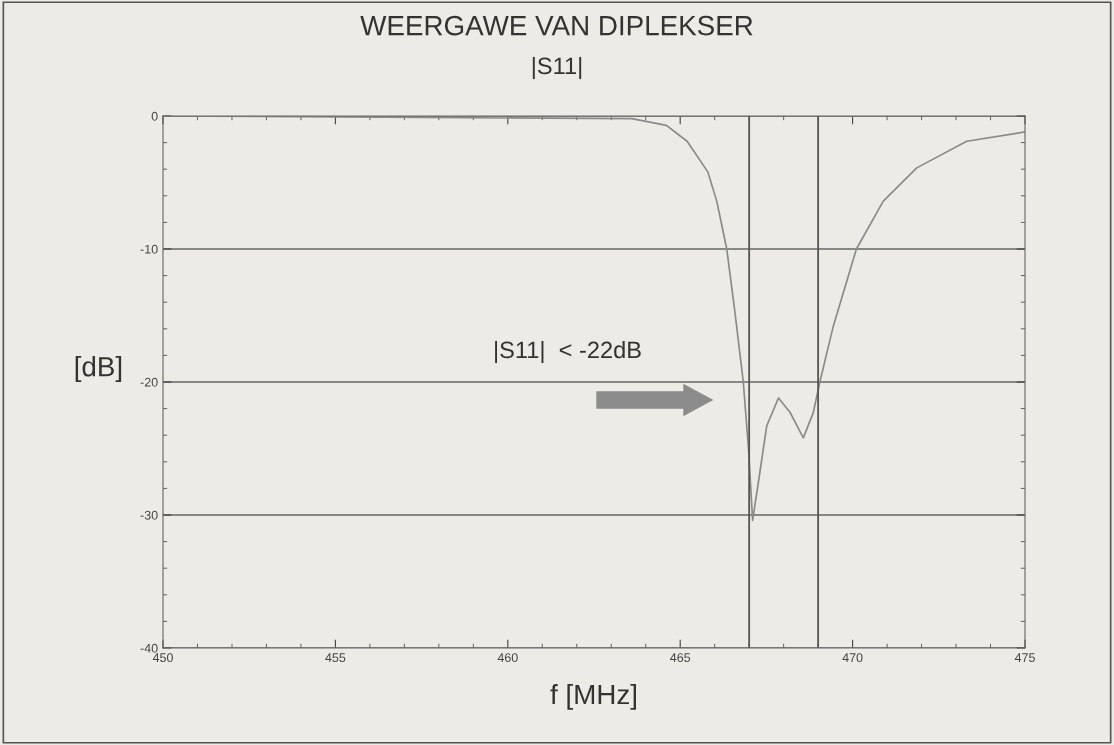  I want to click on x-tick-label: 455, so click(335, 658).